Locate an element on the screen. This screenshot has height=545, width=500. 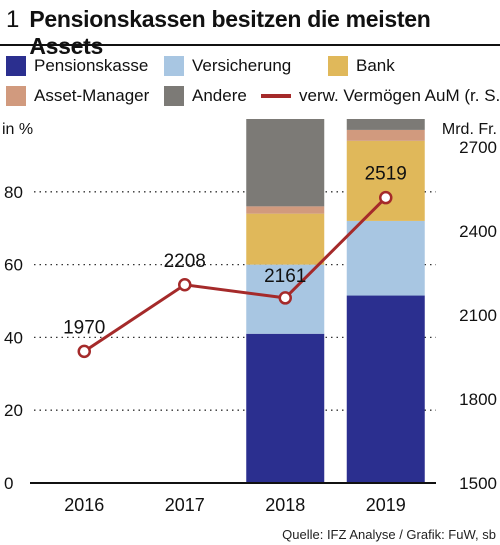
y-tick-left: 40 is located at coordinates (13, 337).